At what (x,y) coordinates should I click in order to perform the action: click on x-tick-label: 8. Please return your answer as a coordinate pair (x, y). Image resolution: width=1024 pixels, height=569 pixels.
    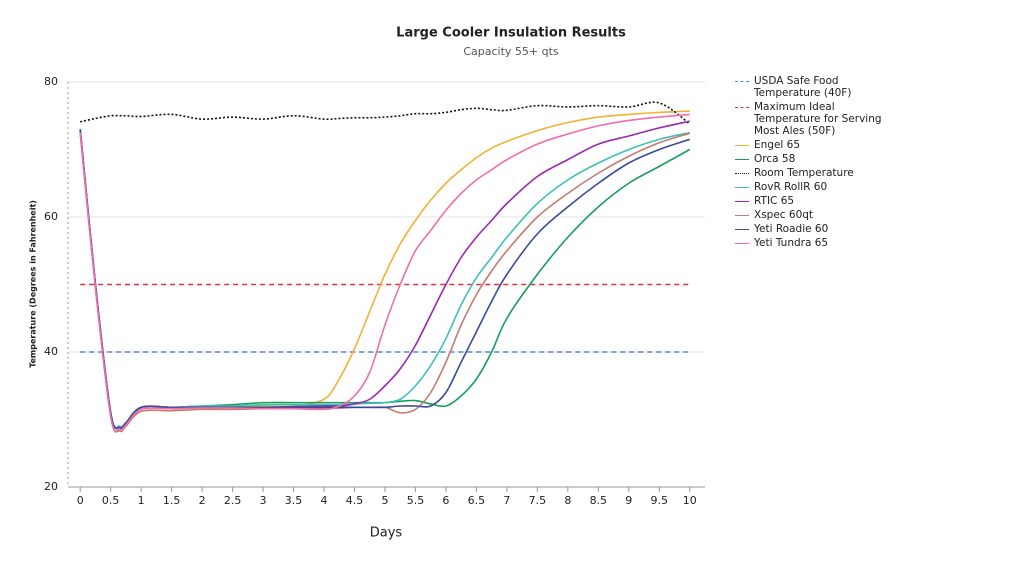
    Looking at the image, I should click on (567, 500).